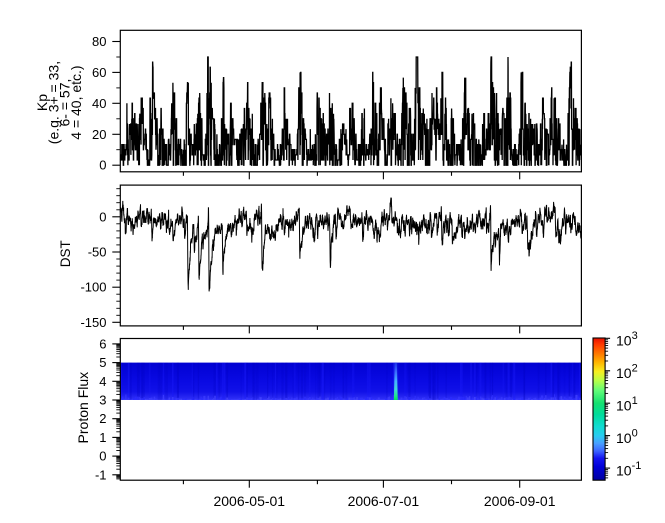  Describe the element at coordinates (97, 252) in the screenshot. I see `svg-text: -50` at that location.